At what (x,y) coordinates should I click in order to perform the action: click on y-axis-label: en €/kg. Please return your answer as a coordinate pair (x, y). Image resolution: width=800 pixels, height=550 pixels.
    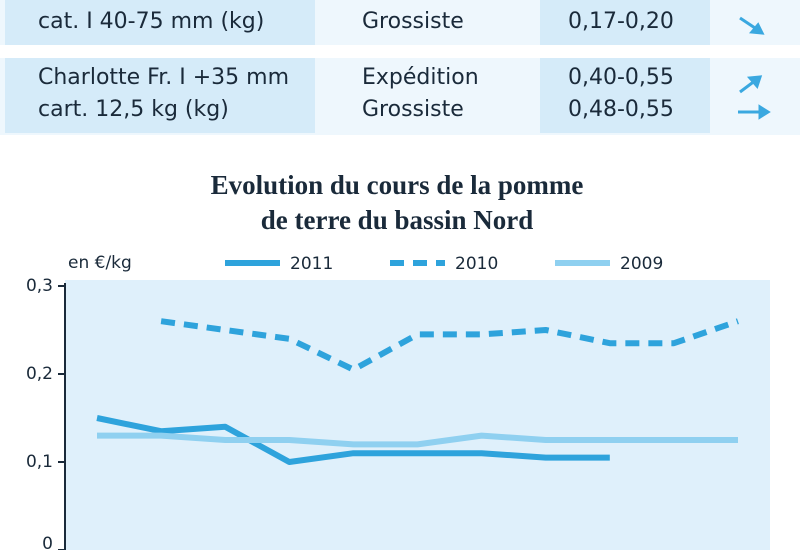
    Looking at the image, I should click on (100, 263).